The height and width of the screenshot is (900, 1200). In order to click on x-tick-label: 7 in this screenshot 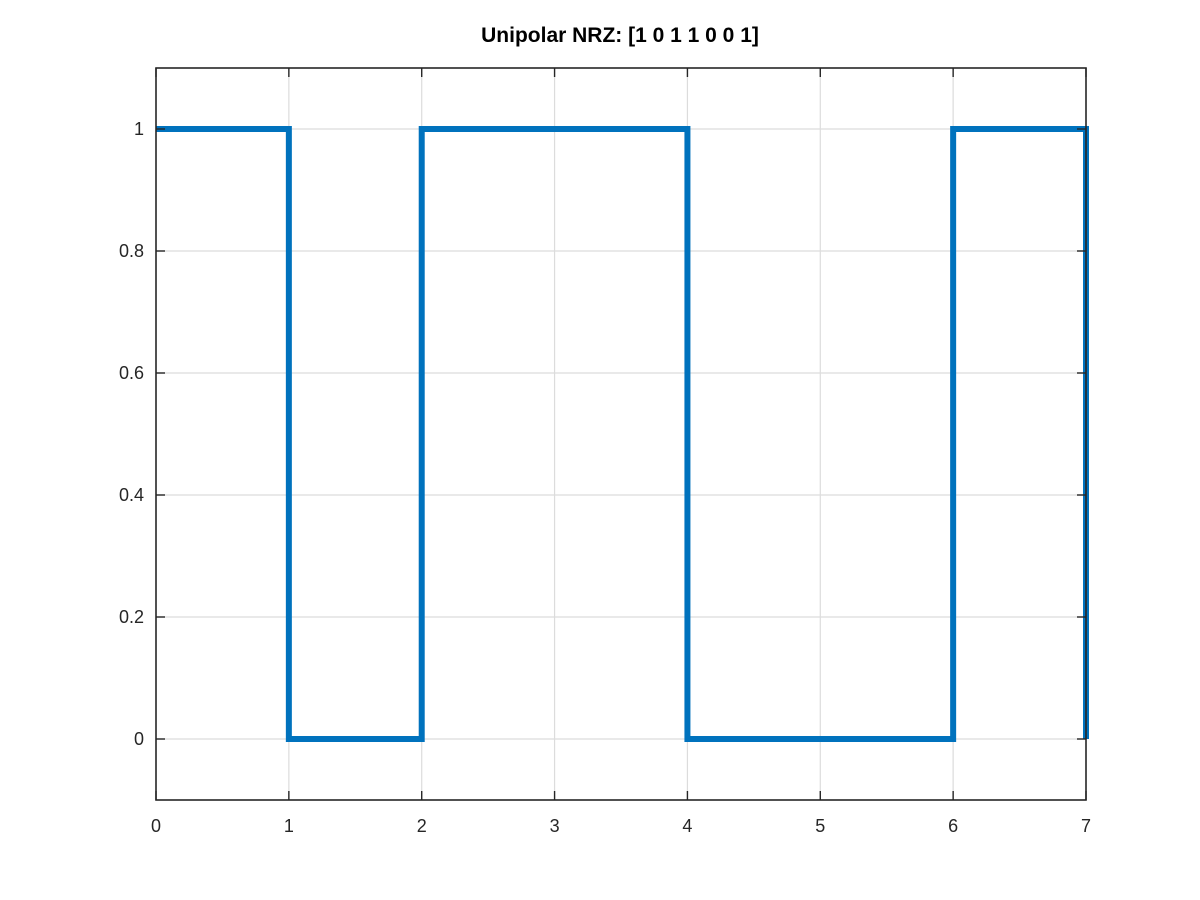, I will do `click(1086, 826)`.